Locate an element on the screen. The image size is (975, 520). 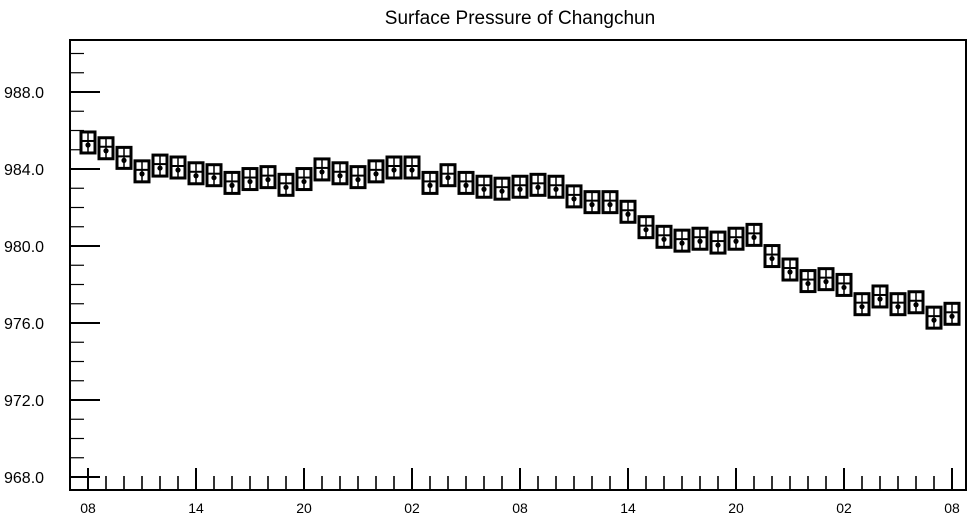
y-axis: 968.0 972.0 976.0 980.0 984.0 988.0 is located at coordinates (52, 269).